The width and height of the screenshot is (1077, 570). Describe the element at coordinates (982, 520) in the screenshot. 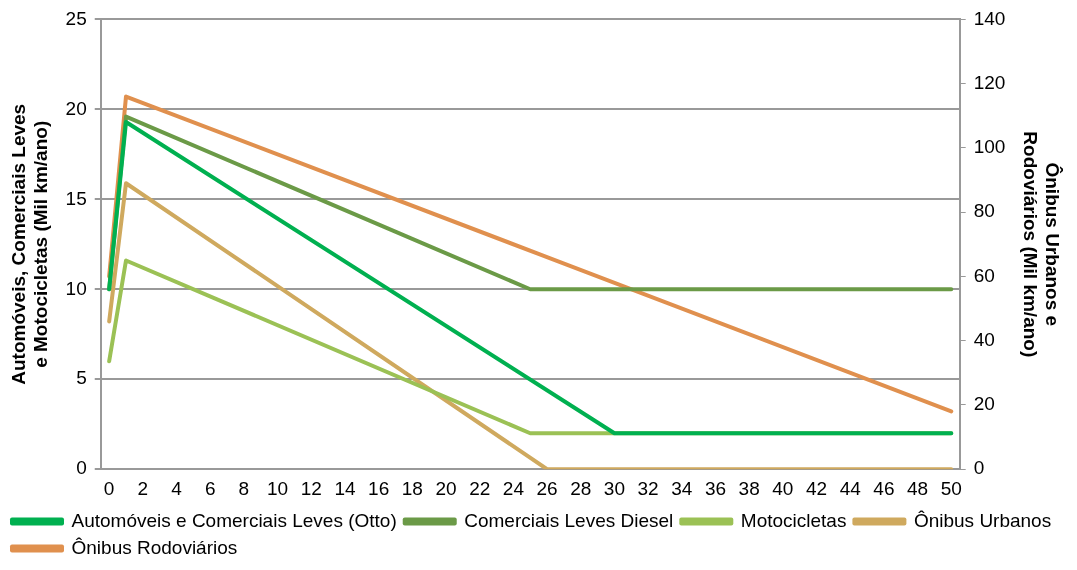

I see `legend-label: Ônibus Urbanos` at that location.